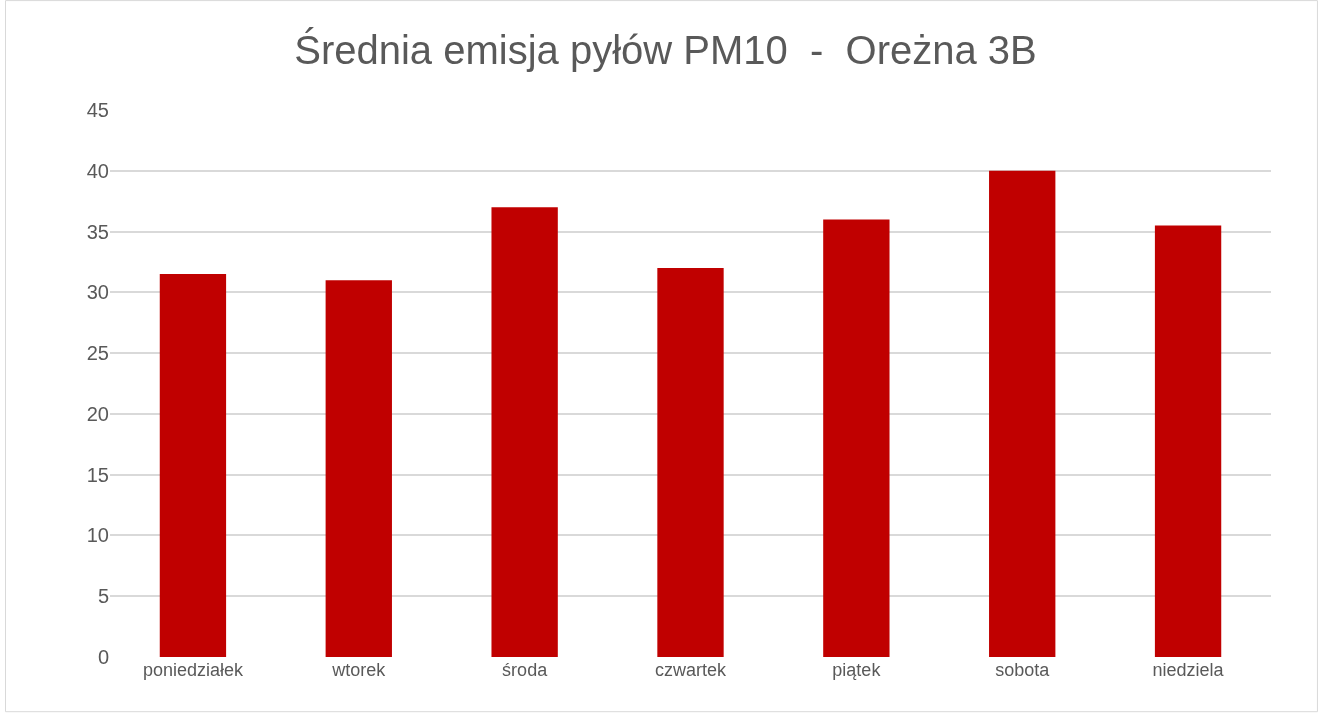 This screenshot has width=1331, height=717. Describe the element at coordinates (857, 670) in the screenshot. I see `x-tick-label: piątek` at that location.